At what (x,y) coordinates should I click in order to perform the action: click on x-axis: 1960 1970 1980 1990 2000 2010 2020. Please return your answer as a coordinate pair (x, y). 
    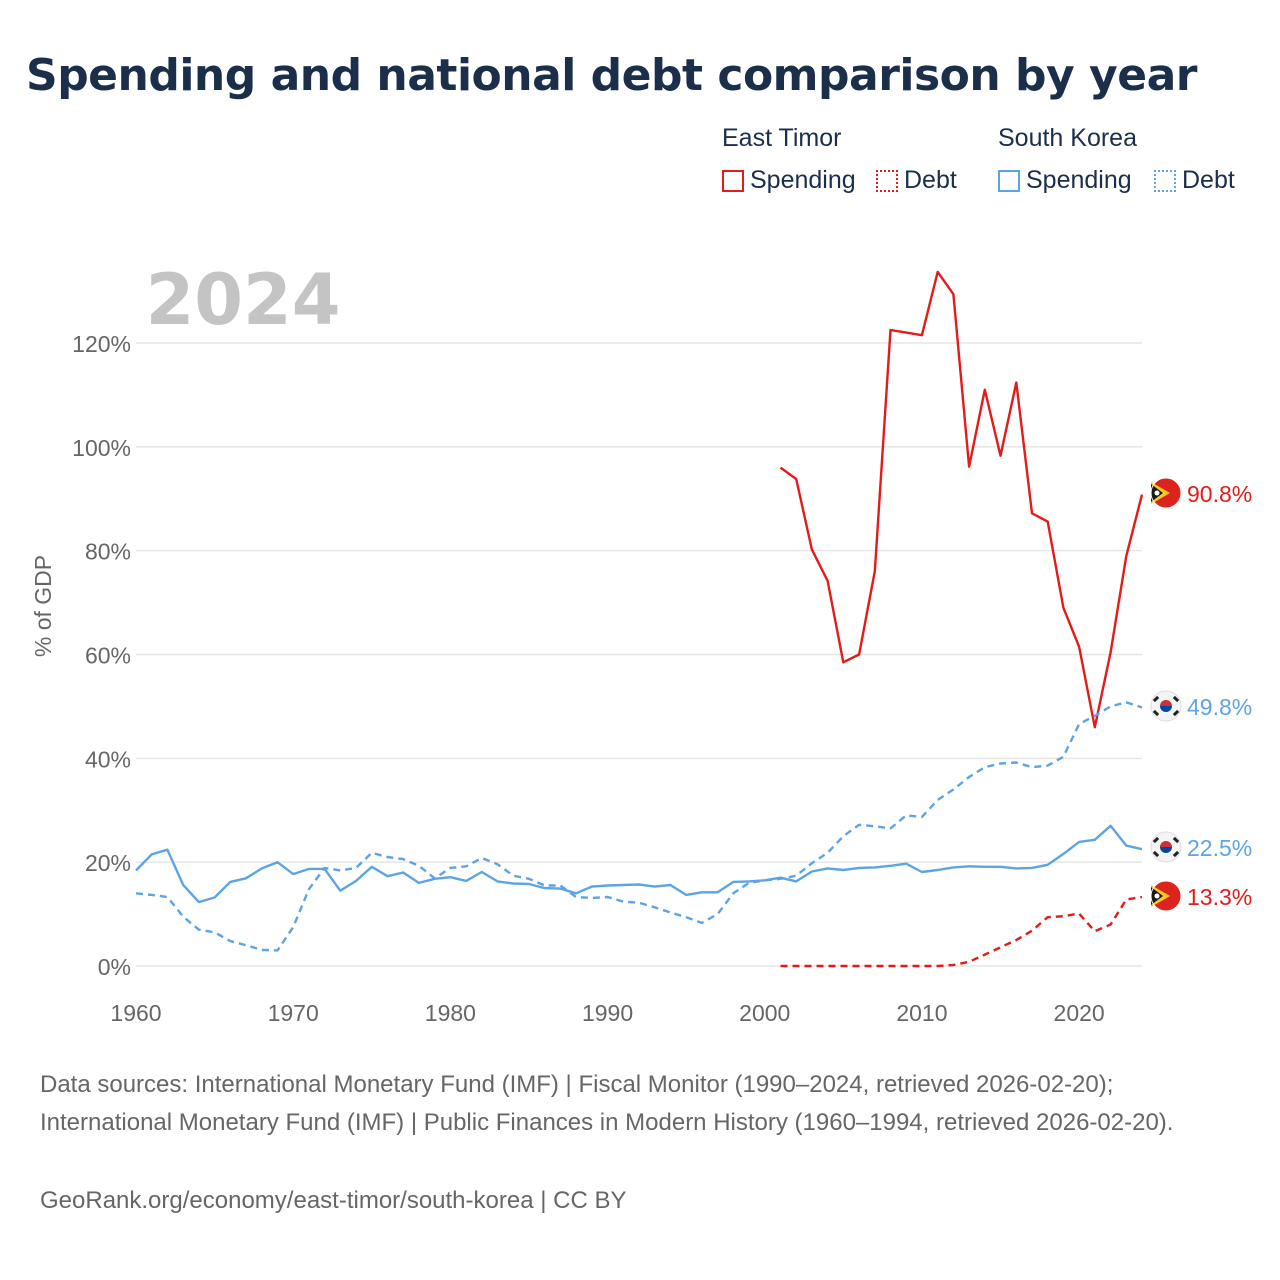
    Looking at the image, I should click on (607, 1013).